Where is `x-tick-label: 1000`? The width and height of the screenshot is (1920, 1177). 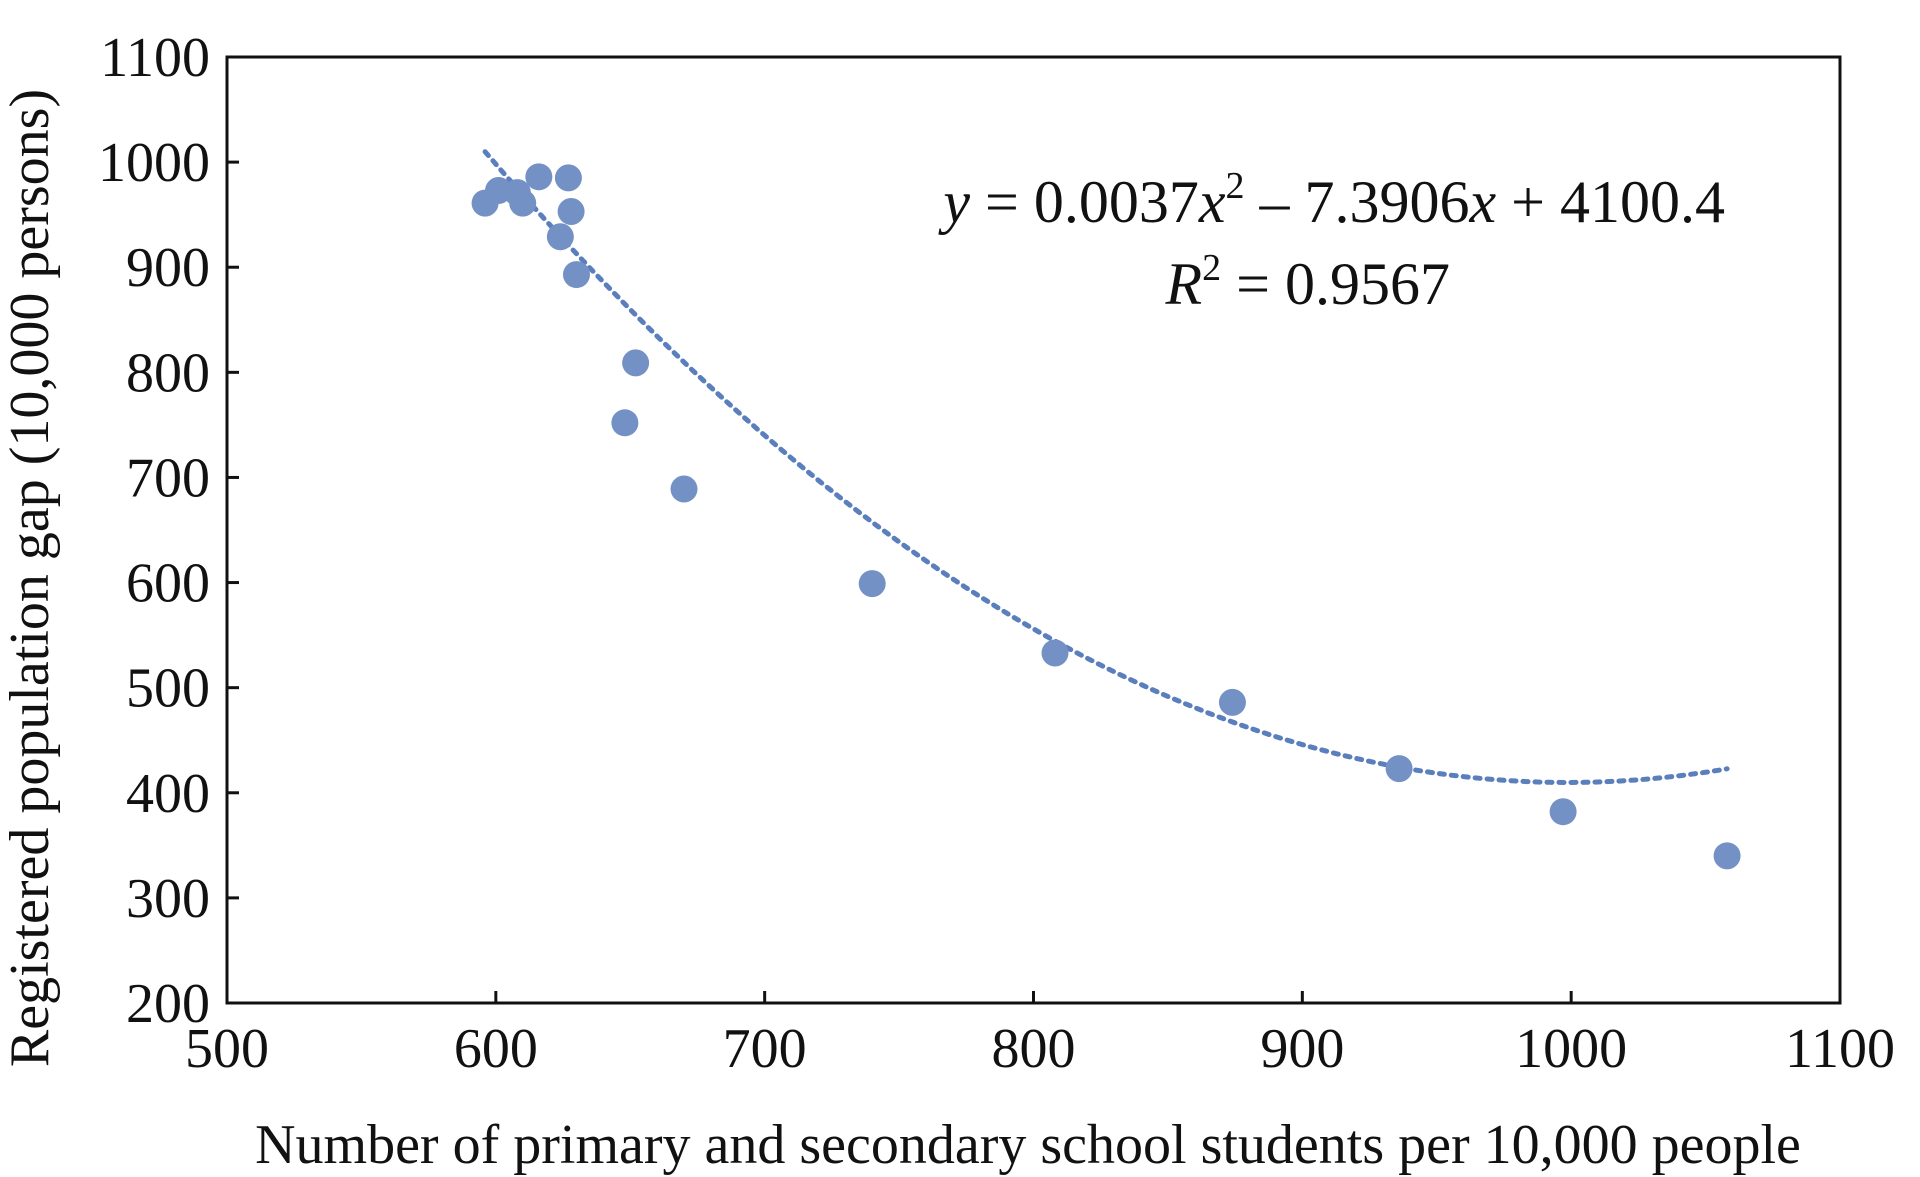 x-tick-label: 1000 is located at coordinates (1571, 1049).